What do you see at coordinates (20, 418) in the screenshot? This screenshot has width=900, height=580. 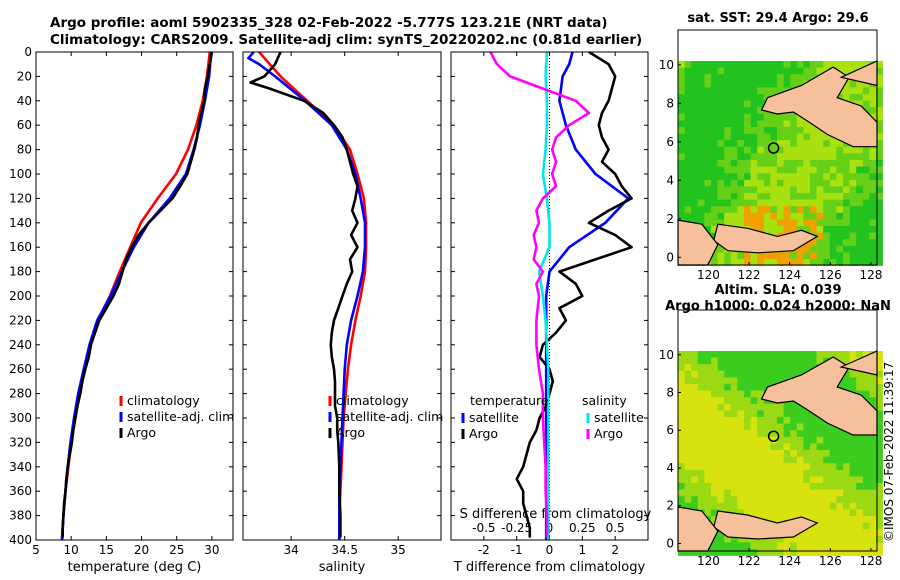 I see `y-tick-label: 300` at bounding box center [20, 418].